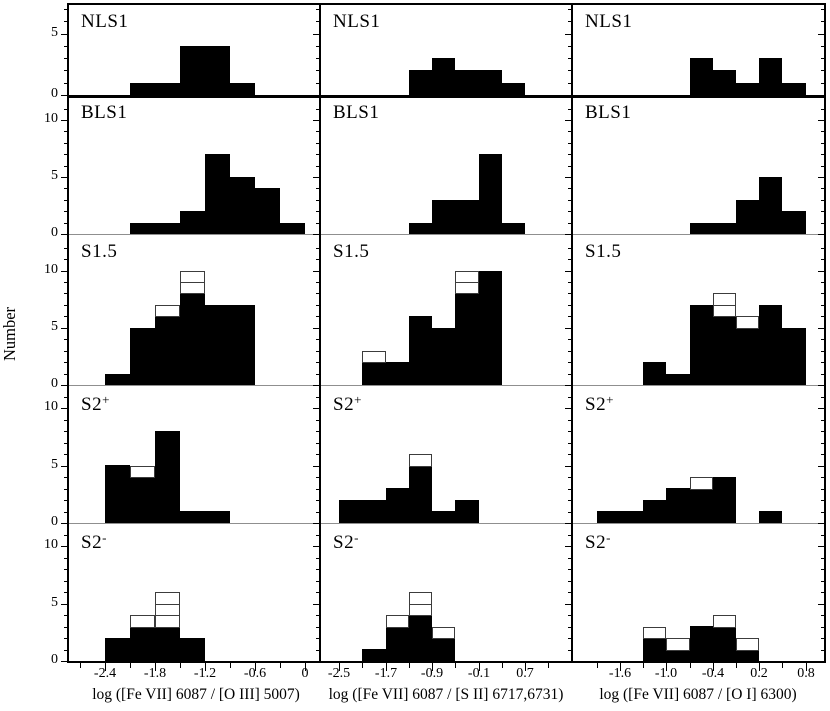  What do you see at coordinates (356, 537) in the screenshot?
I see `panel-label-superscript: -` at bounding box center [356, 537].